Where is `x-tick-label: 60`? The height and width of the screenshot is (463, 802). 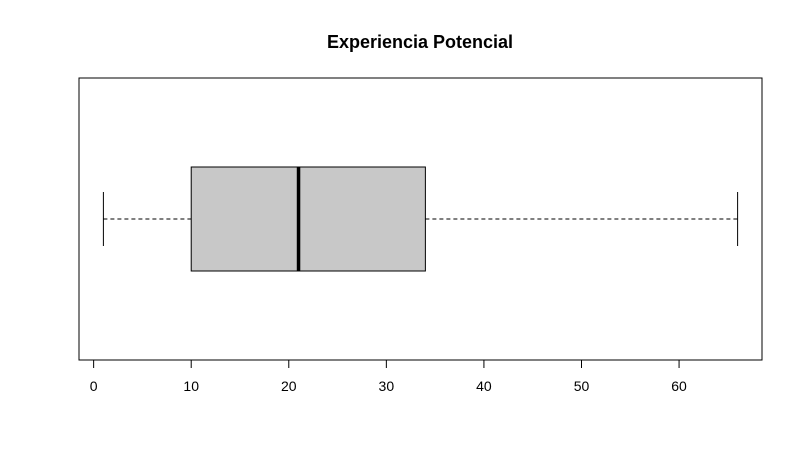 x-tick-label: 60 is located at coordinates (679, 386).